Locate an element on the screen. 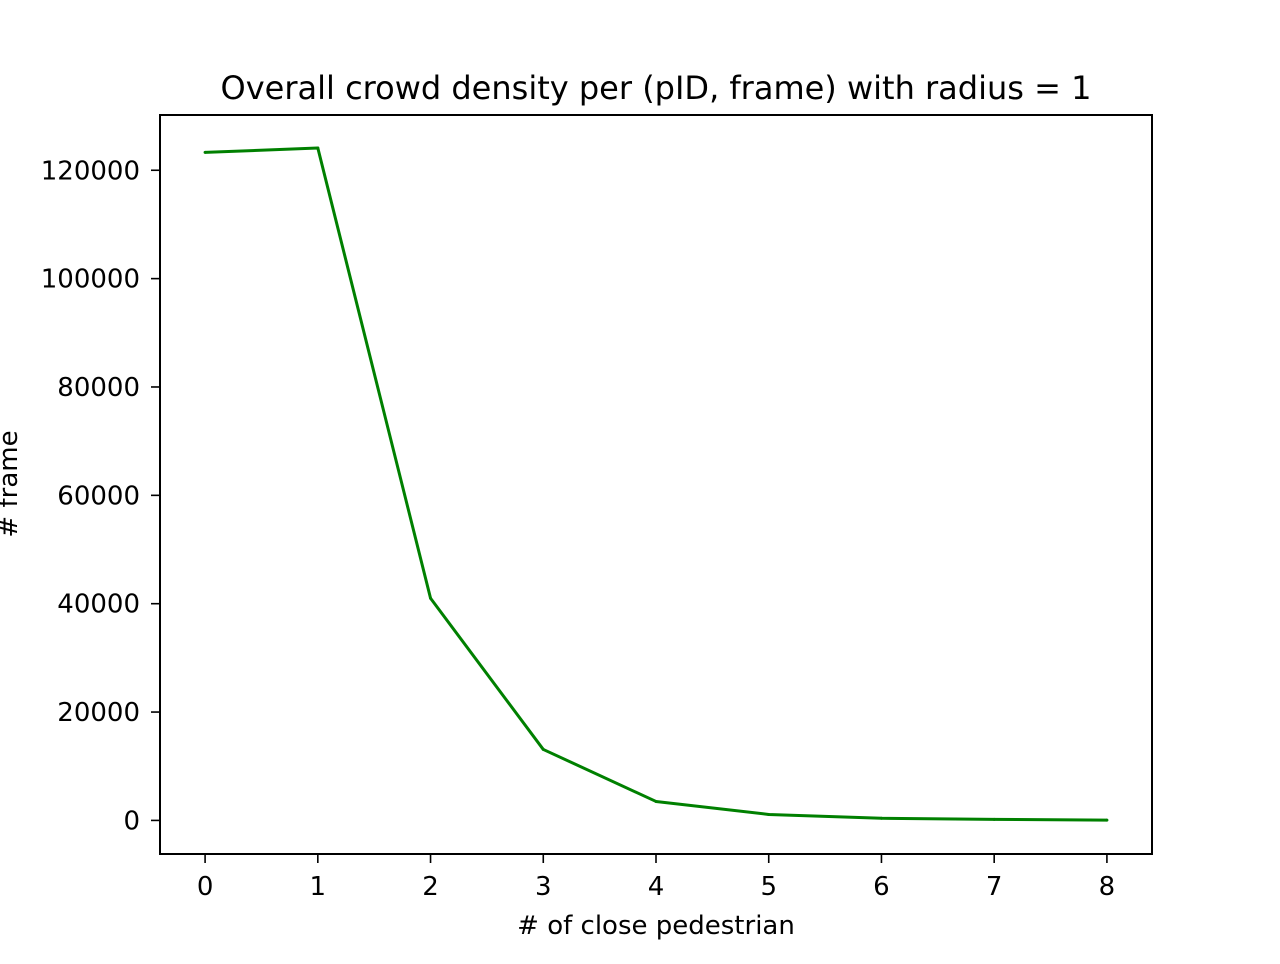  y-tick-label: 80000 is located at coordinates (98, 388).